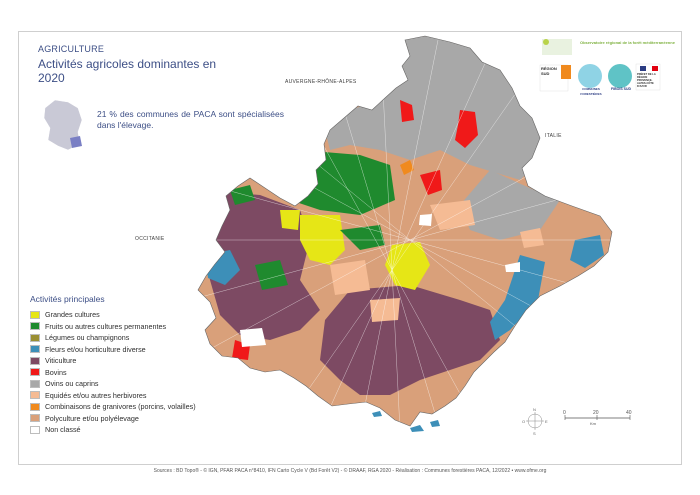 This screenshot has width=700, height=495. I want to click on legend-item: Légumes ou champignons, so click(117, 337).